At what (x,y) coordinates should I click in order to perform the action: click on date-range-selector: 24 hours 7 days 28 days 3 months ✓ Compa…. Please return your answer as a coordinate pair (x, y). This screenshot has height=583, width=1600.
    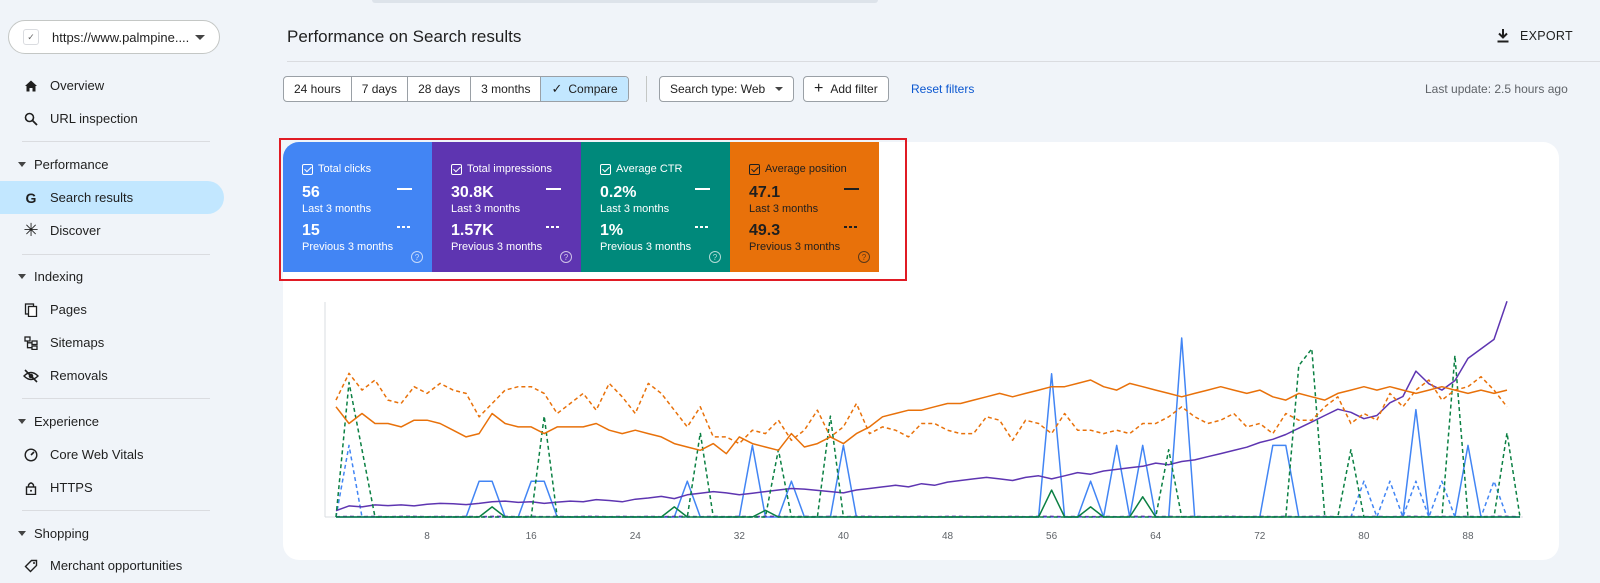
    Looking at the image, I should click on (456, 89).